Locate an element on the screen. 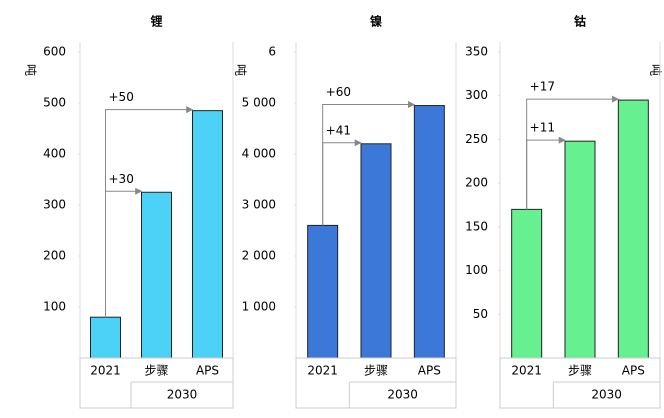 The image size is (664, 418). chart-title: 镍 is located at coordinates (376, 21).